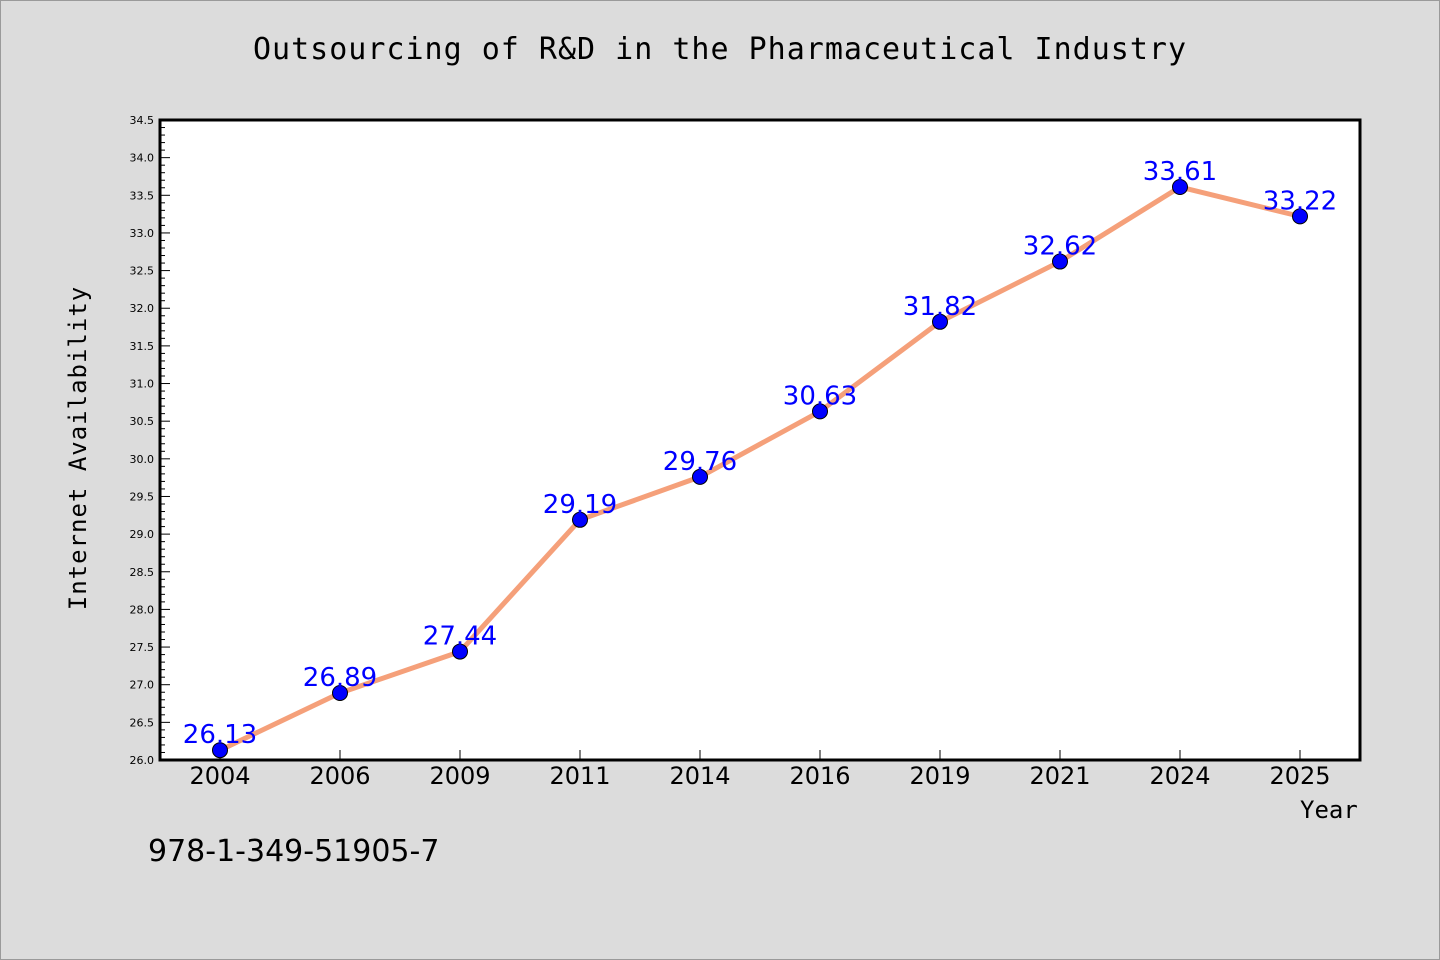  I want to click on x-tick-label: 2024, so click(1179, 776).